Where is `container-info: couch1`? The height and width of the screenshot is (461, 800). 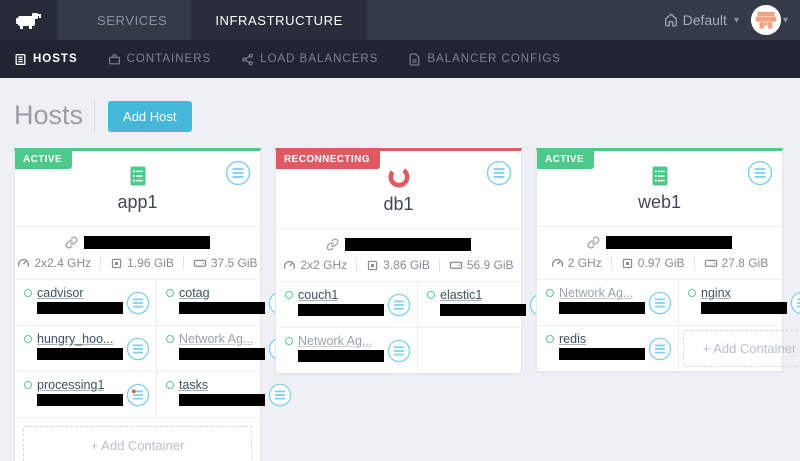
container-info: couch1 is located at coordinates (334, 304).